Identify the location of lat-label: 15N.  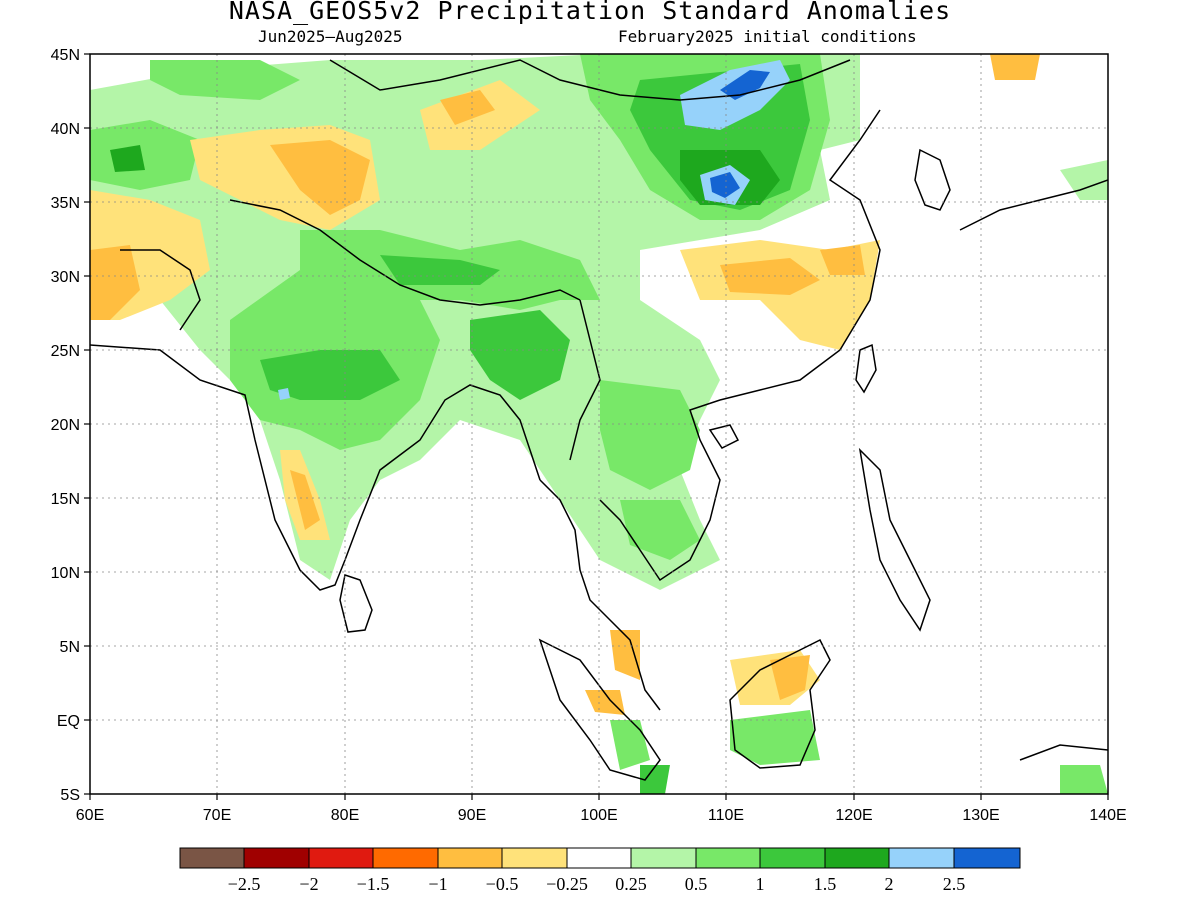
(65, 499).